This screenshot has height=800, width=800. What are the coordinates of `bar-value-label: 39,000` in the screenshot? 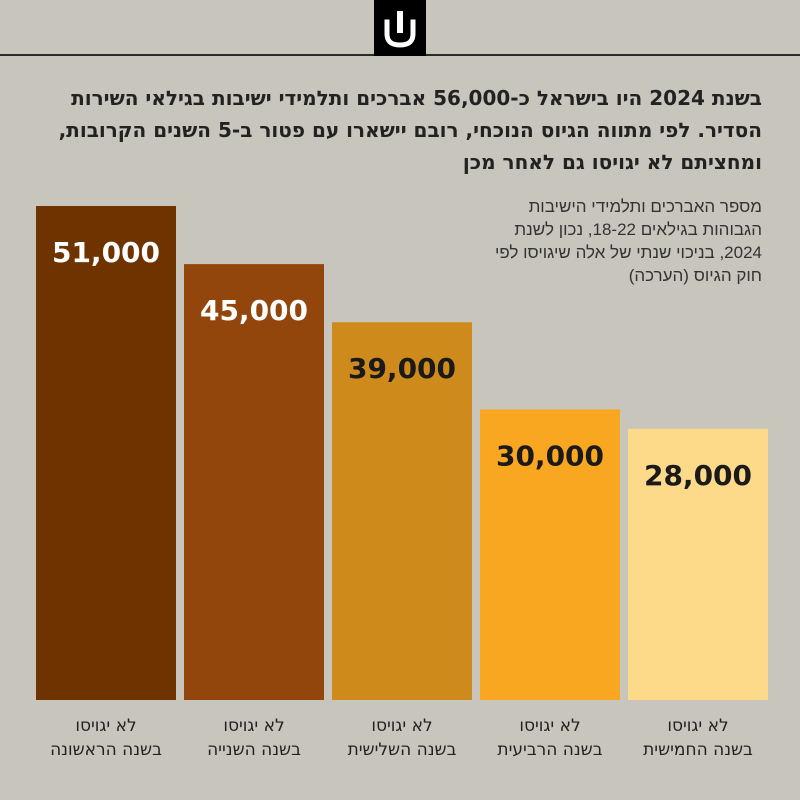 It's located at (402, 368).